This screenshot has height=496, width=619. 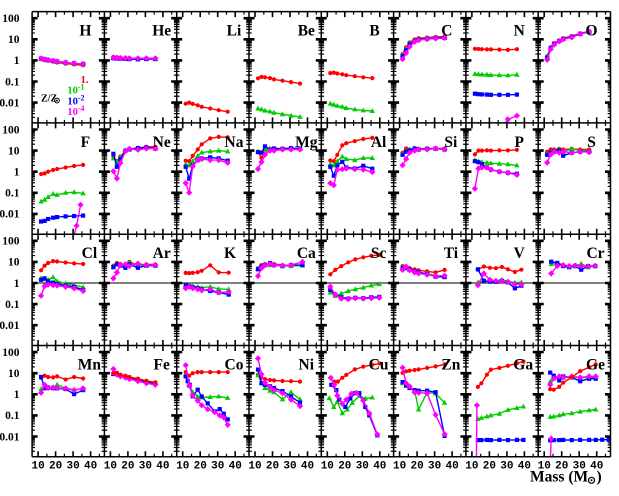 I want to click on svg-text: K, so click(x=230, y=253).